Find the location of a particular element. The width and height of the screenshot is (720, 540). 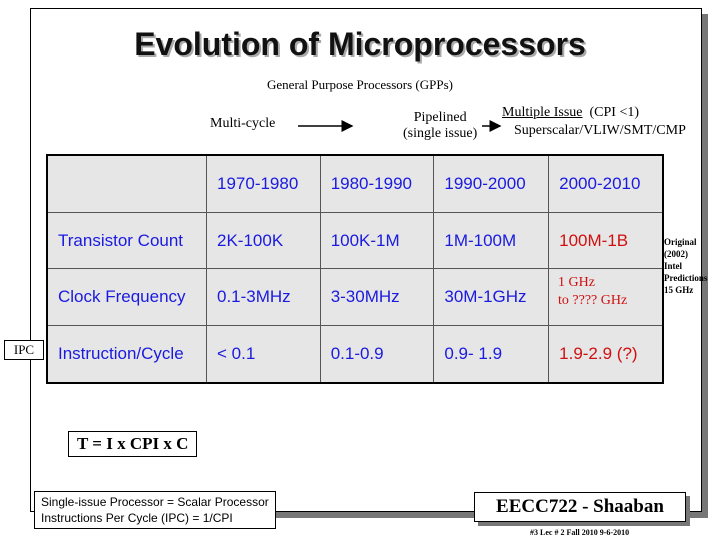

table-cell: 3-30MHz is located at coordinates (377, 297).